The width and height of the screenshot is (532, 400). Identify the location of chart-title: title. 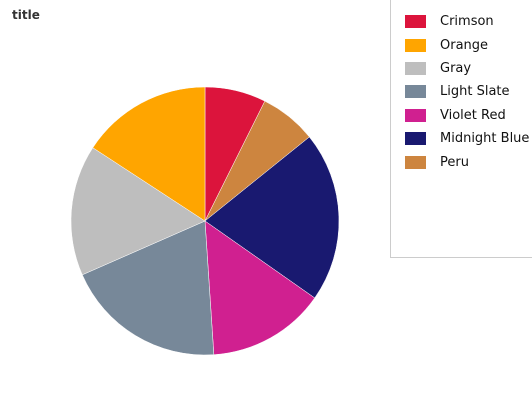
(26, 15).